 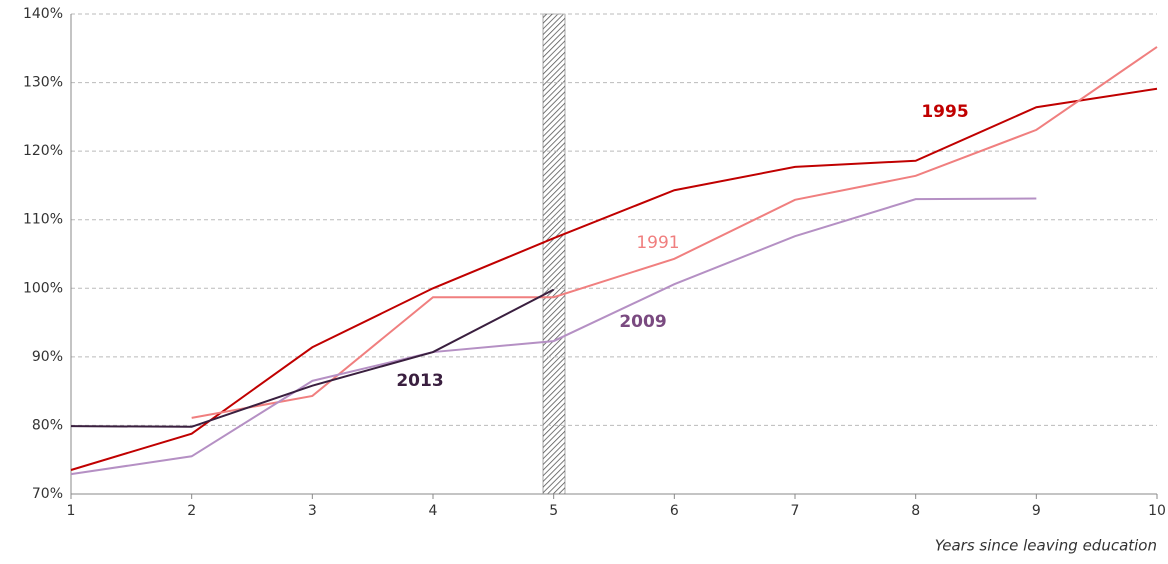 I want to click on series-label: 1991, so click(x=657, y=243).